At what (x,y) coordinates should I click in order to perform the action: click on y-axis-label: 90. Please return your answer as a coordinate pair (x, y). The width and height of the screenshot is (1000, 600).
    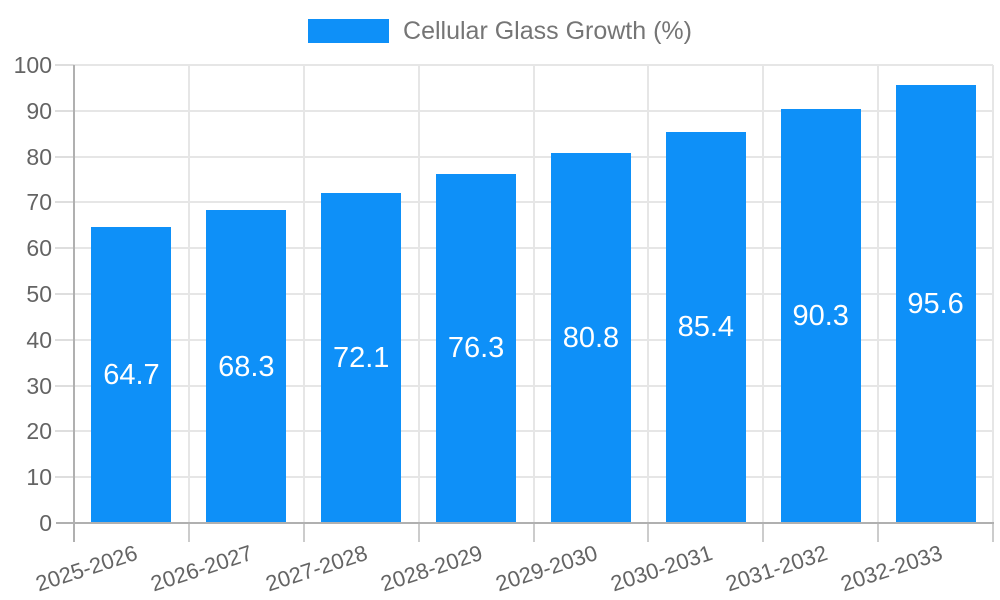
    Looking at the image, I should click on (39, 110).